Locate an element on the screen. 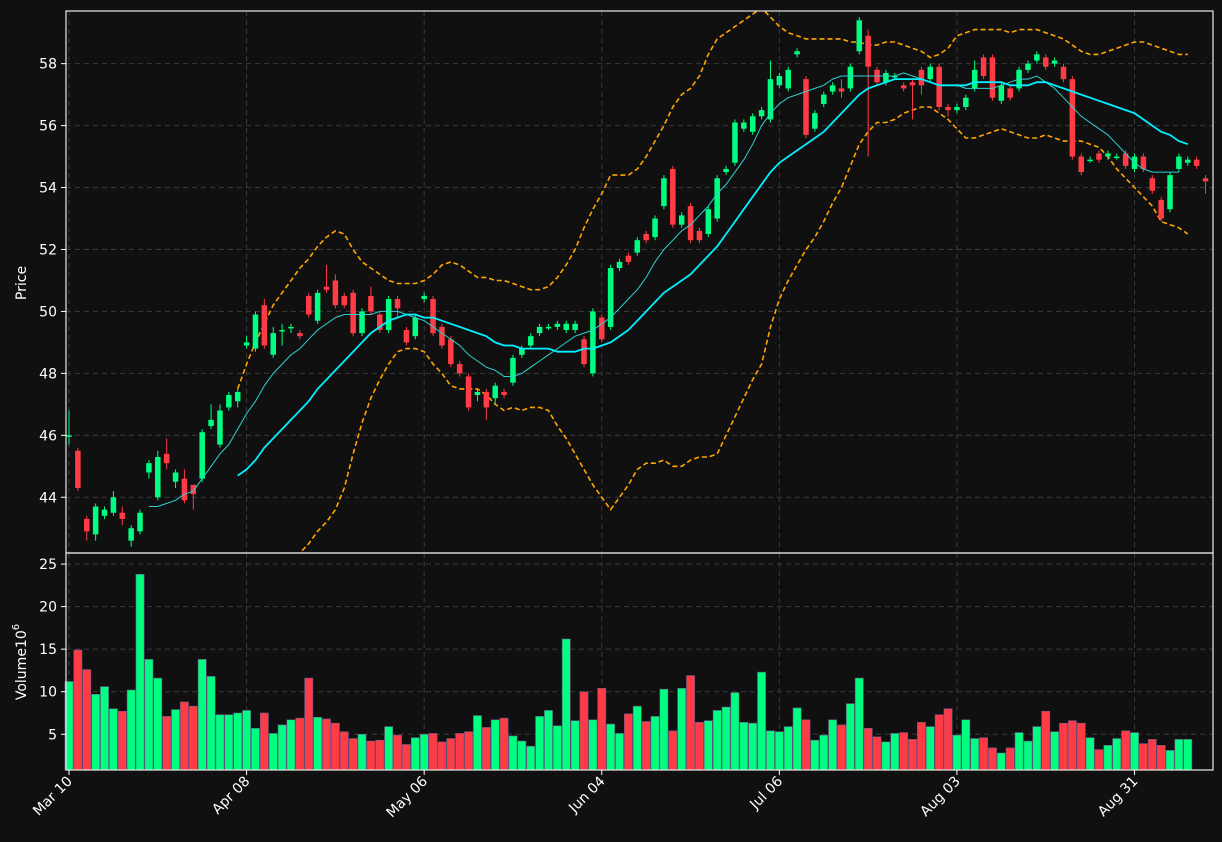  volume-tick-label: 15 is located at coordinates (48, 650).